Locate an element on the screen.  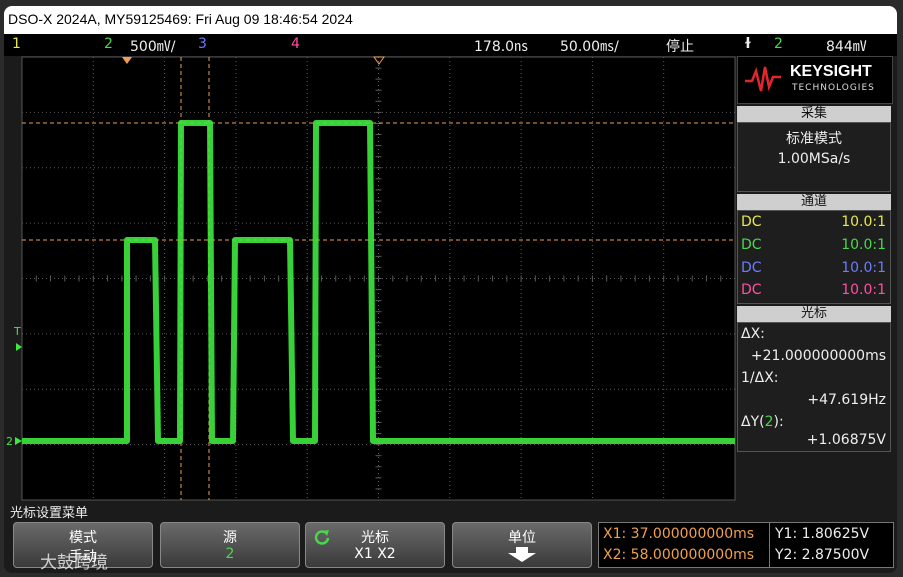
logo-wave is located at coordinates (763, 79).